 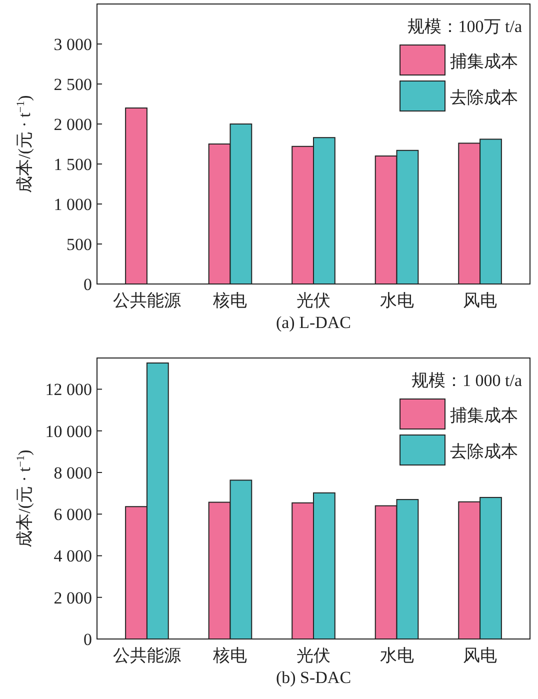 I want to click on y-tick-label: 12 000, so click(x=68, y=390).